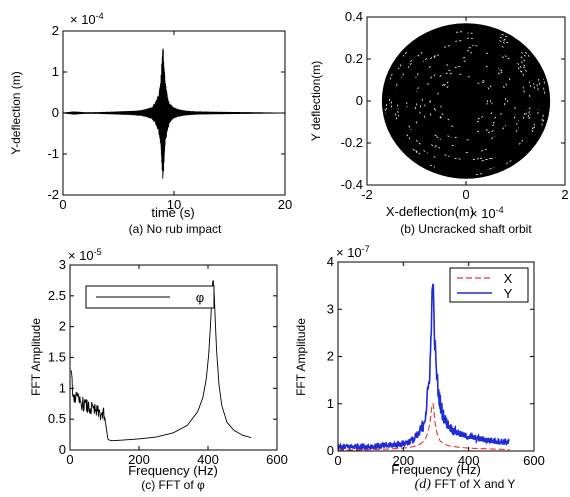 The height and width of the screenshot is (497, 570). I want to click on panel-caption: (c) FFT of φ, so click(173, 485).